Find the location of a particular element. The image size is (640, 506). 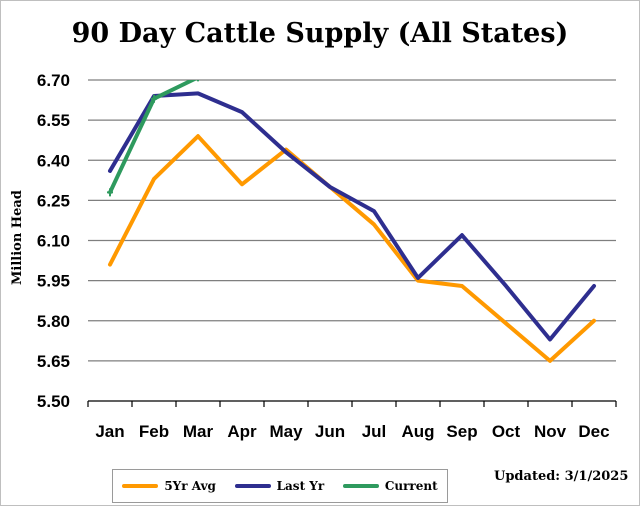

legend-item-current: Current is located at coordinates (390, 486).